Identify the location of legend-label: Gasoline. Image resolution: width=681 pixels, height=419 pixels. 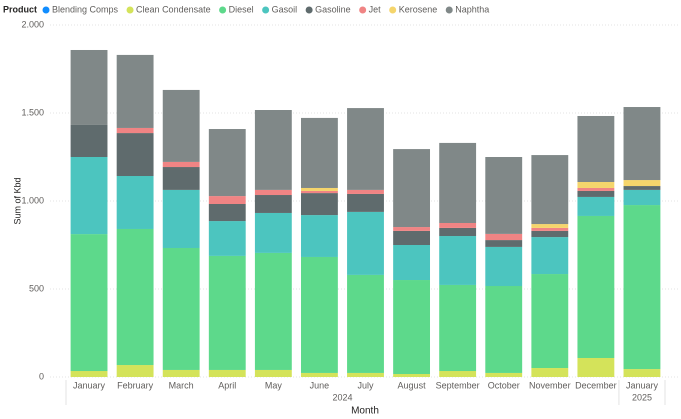
(333, 9).